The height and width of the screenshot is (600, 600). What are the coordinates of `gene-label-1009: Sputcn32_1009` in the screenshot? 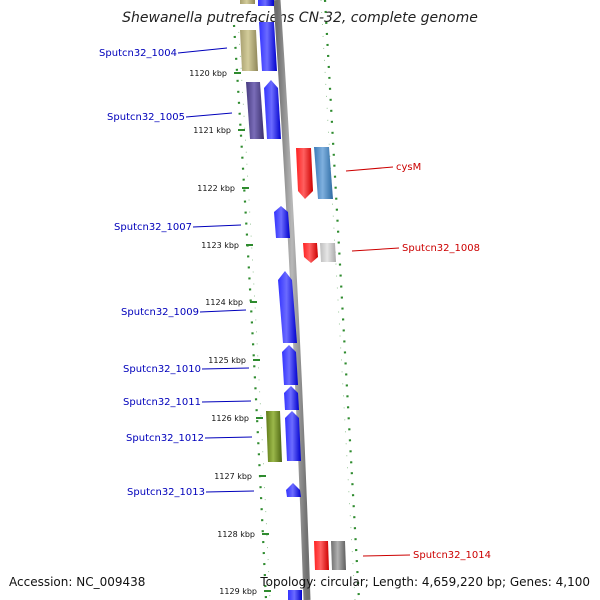 It's located at (160, 312).